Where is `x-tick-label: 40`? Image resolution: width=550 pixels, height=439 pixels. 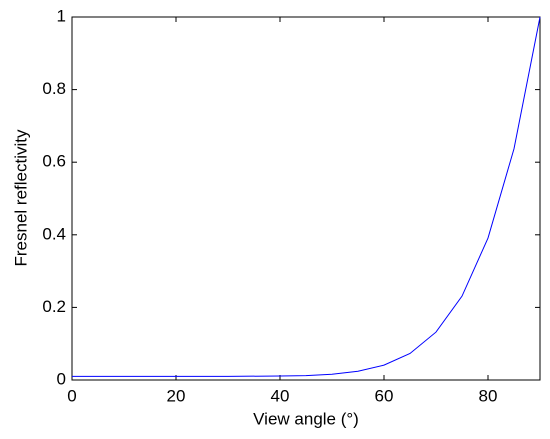
x-tick-label: 40 is located at coordinates (280, 395).